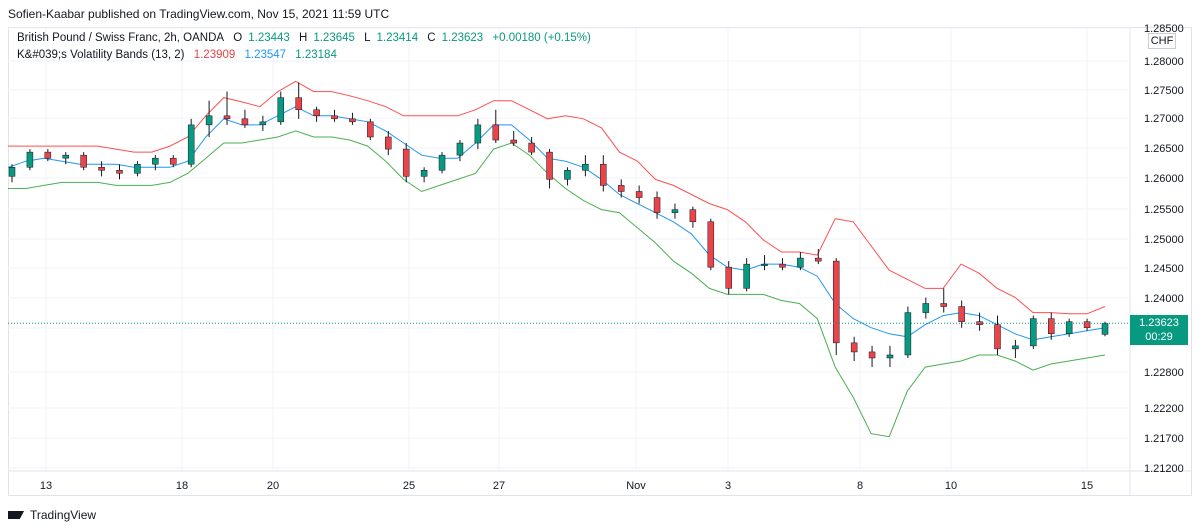 The width and height of the screenshot is (1200, 531). I want to click on y-tick-label: 1.24500, so click(1164, 269).